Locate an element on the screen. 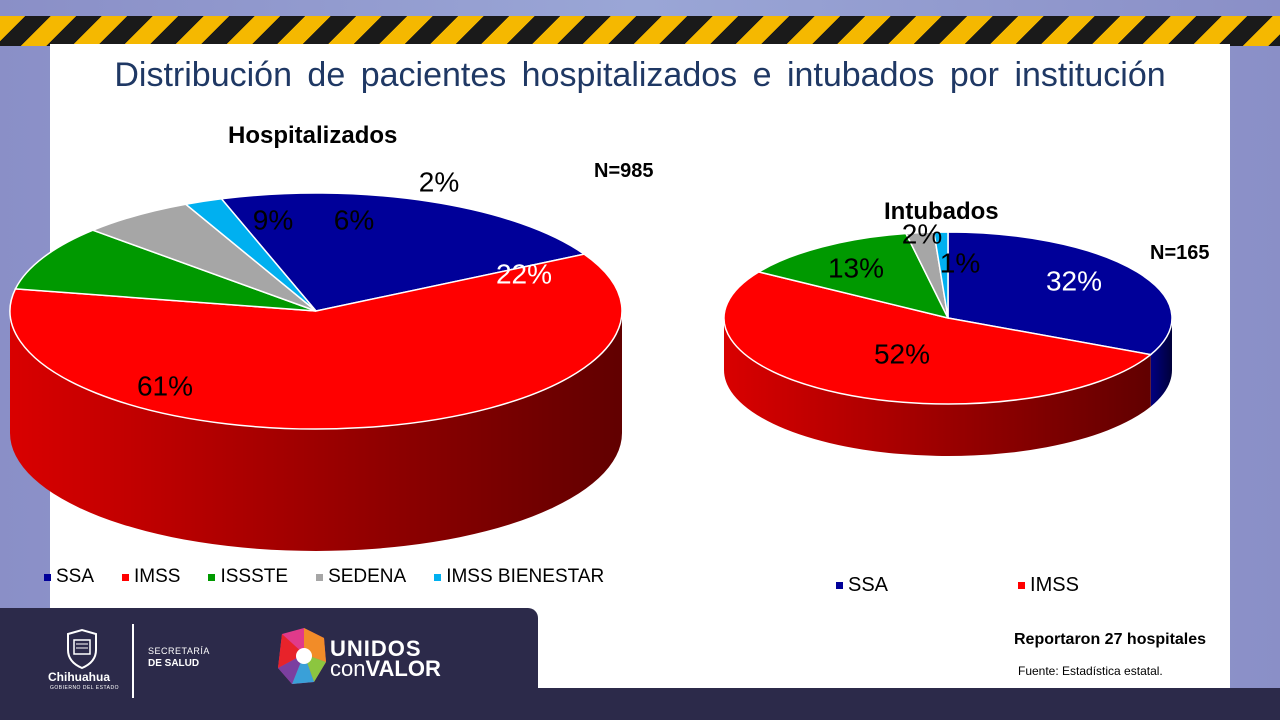  data-label-issste: 13% is located at coordinates (856, 267).